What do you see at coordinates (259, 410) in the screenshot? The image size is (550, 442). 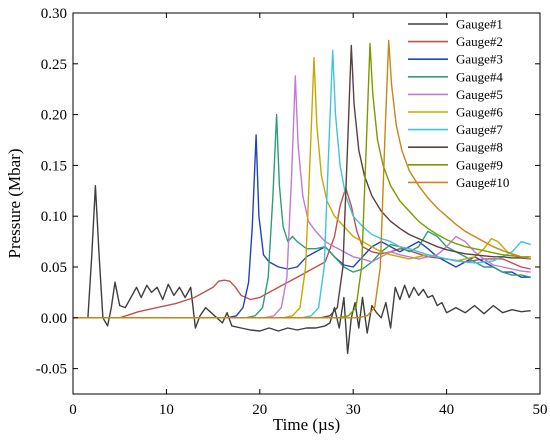 I see `x-tick-label: 20` at bounding box center [259, 410].